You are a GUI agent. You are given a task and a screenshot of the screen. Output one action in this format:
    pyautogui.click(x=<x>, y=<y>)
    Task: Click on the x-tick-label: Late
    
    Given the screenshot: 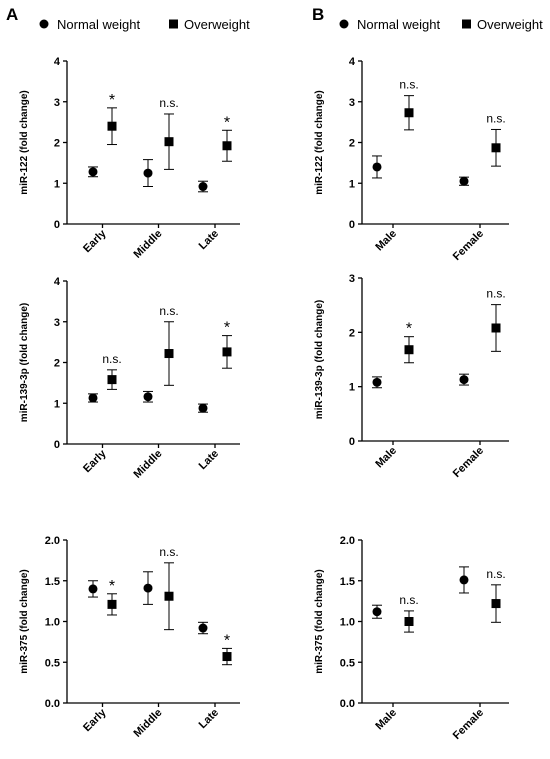 What is the action you would take?
    pyautogui.click(x=209, y=460)
    